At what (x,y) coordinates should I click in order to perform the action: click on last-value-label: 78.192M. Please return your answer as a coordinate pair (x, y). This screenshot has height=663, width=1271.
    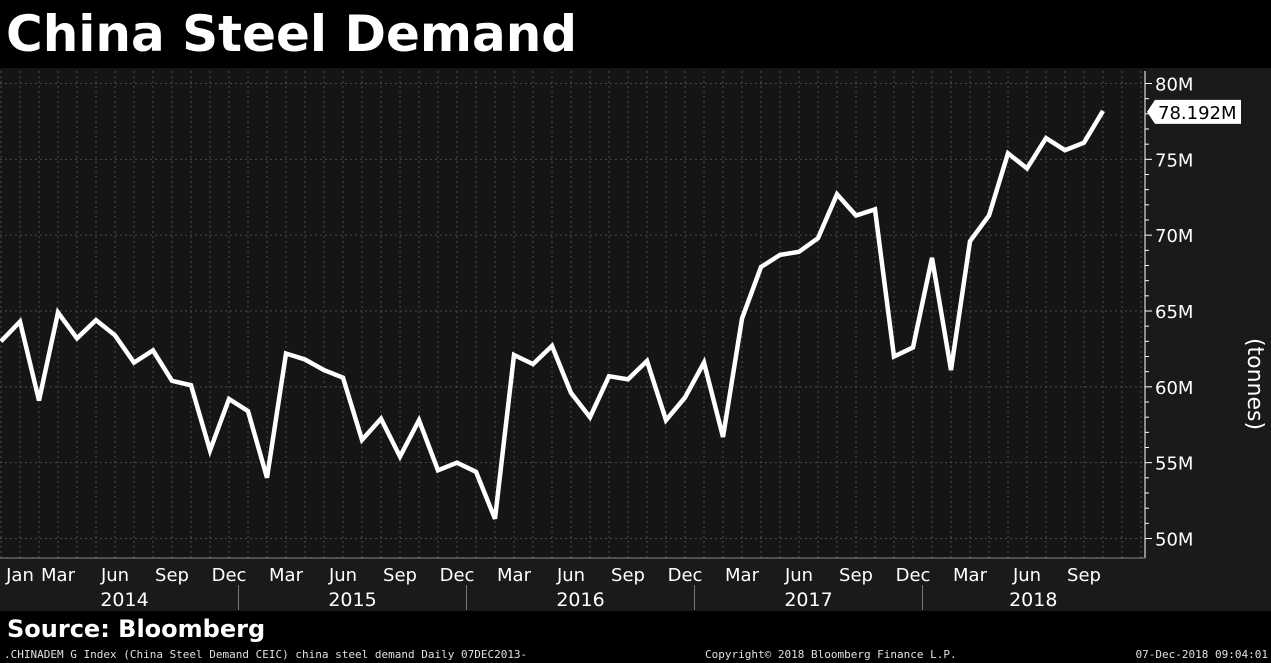
    Looking at the image, I should click on (1197, 113).